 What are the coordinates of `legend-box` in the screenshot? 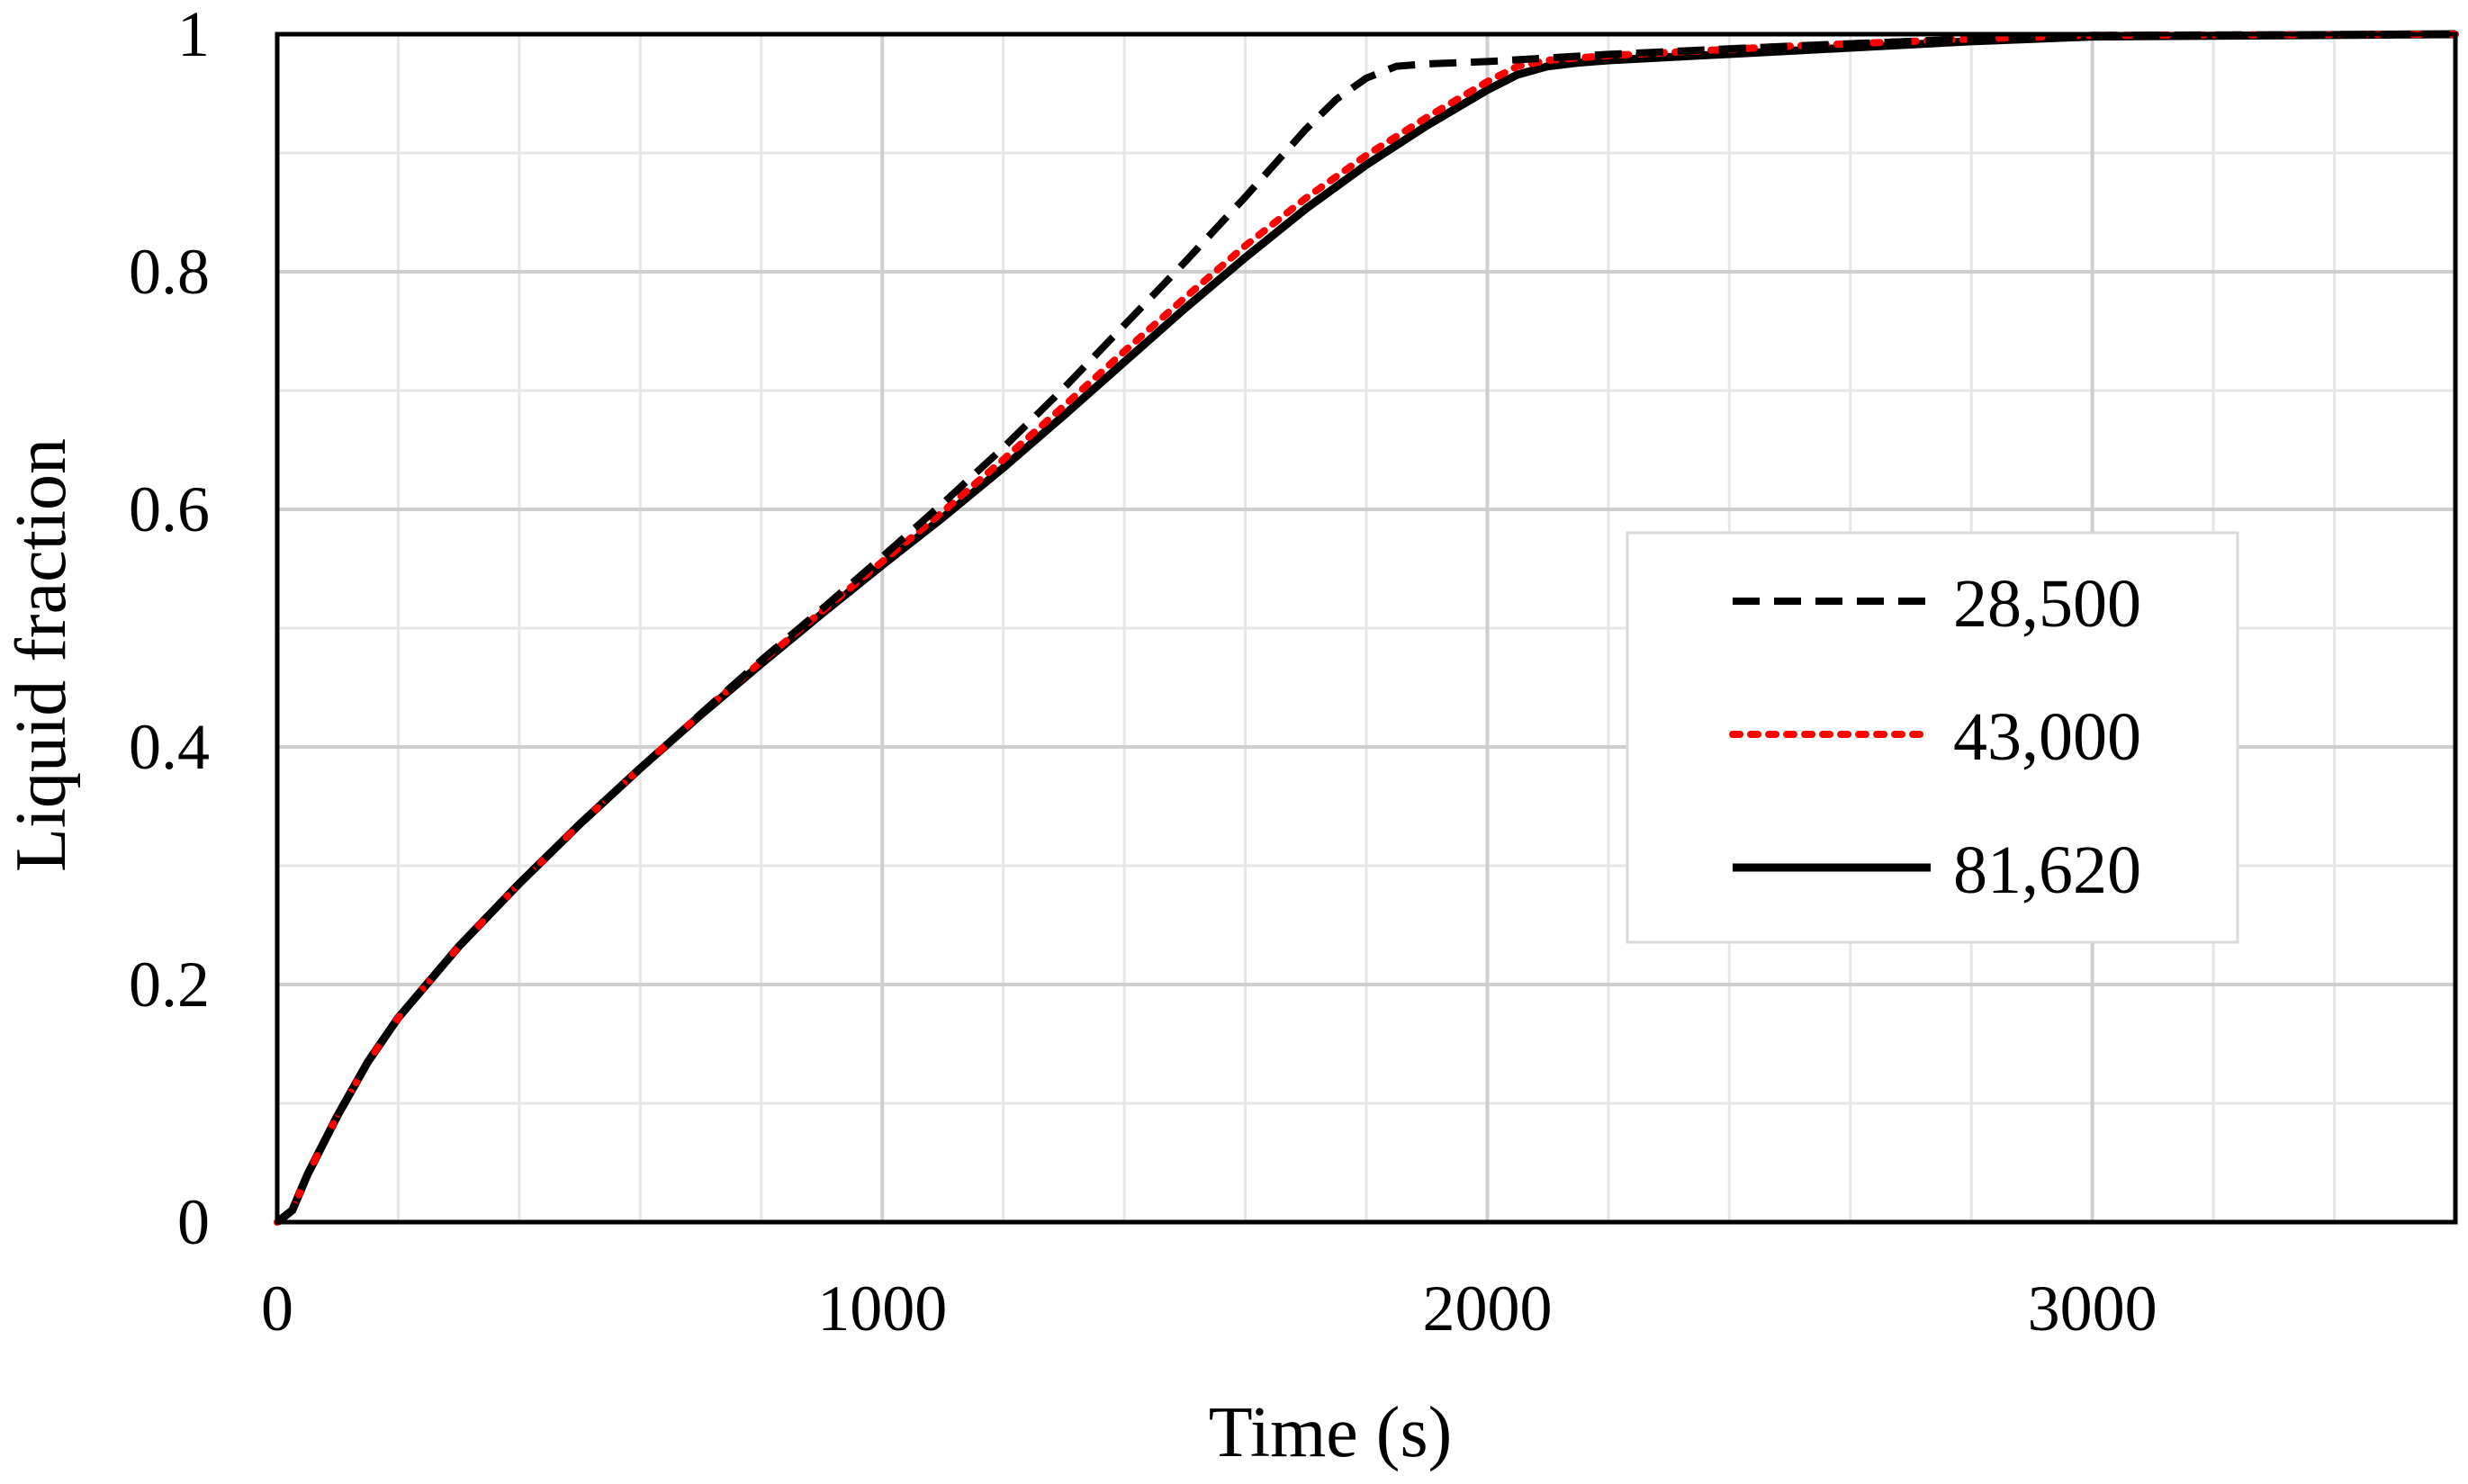 It's located at (1932, 738).